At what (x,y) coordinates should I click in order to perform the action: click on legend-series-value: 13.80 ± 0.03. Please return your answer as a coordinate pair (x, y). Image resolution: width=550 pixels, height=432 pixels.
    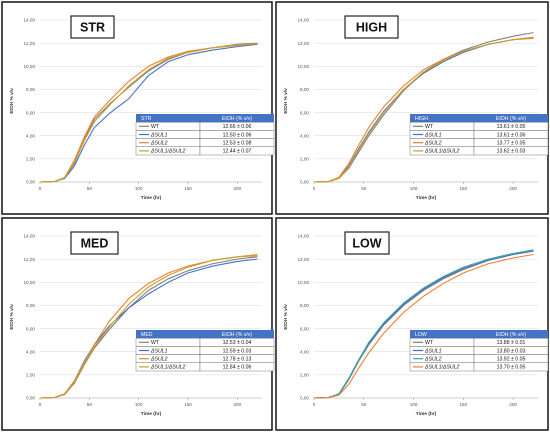
    Looking at the image, I should click on (511, 351).